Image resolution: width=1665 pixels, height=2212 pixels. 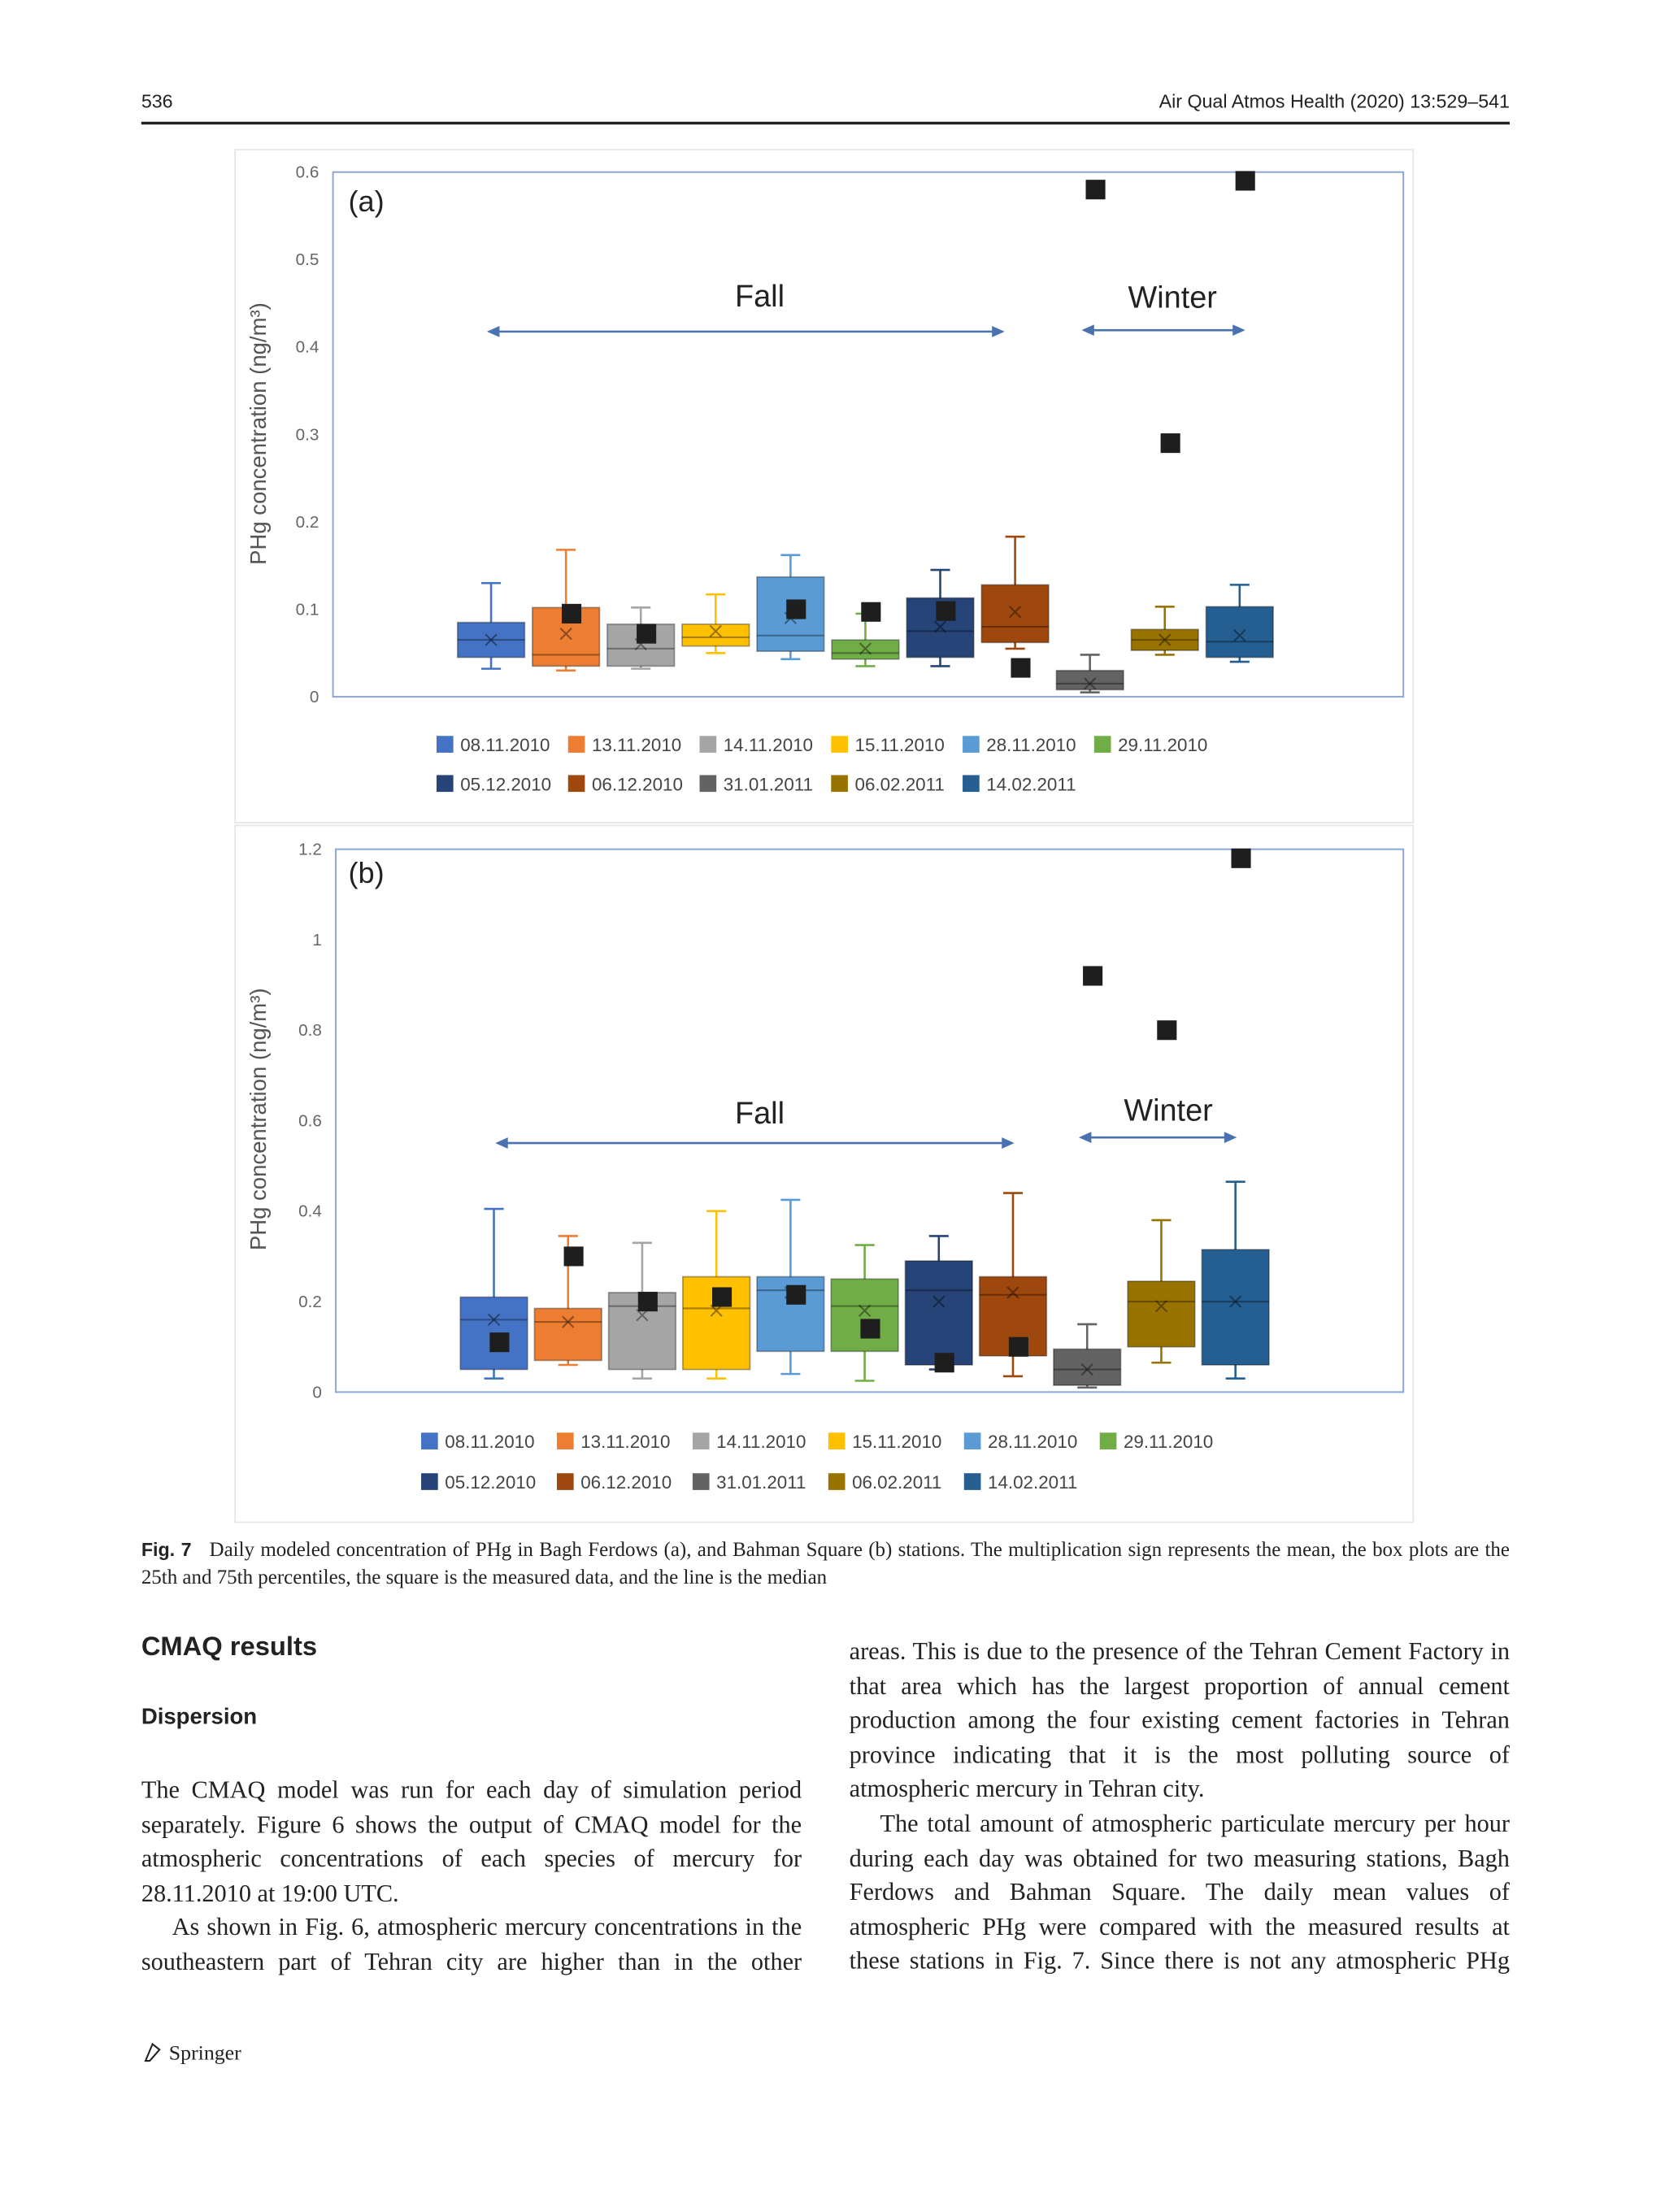 I want to click on panel-label: (a), so click(x=367, y=201).